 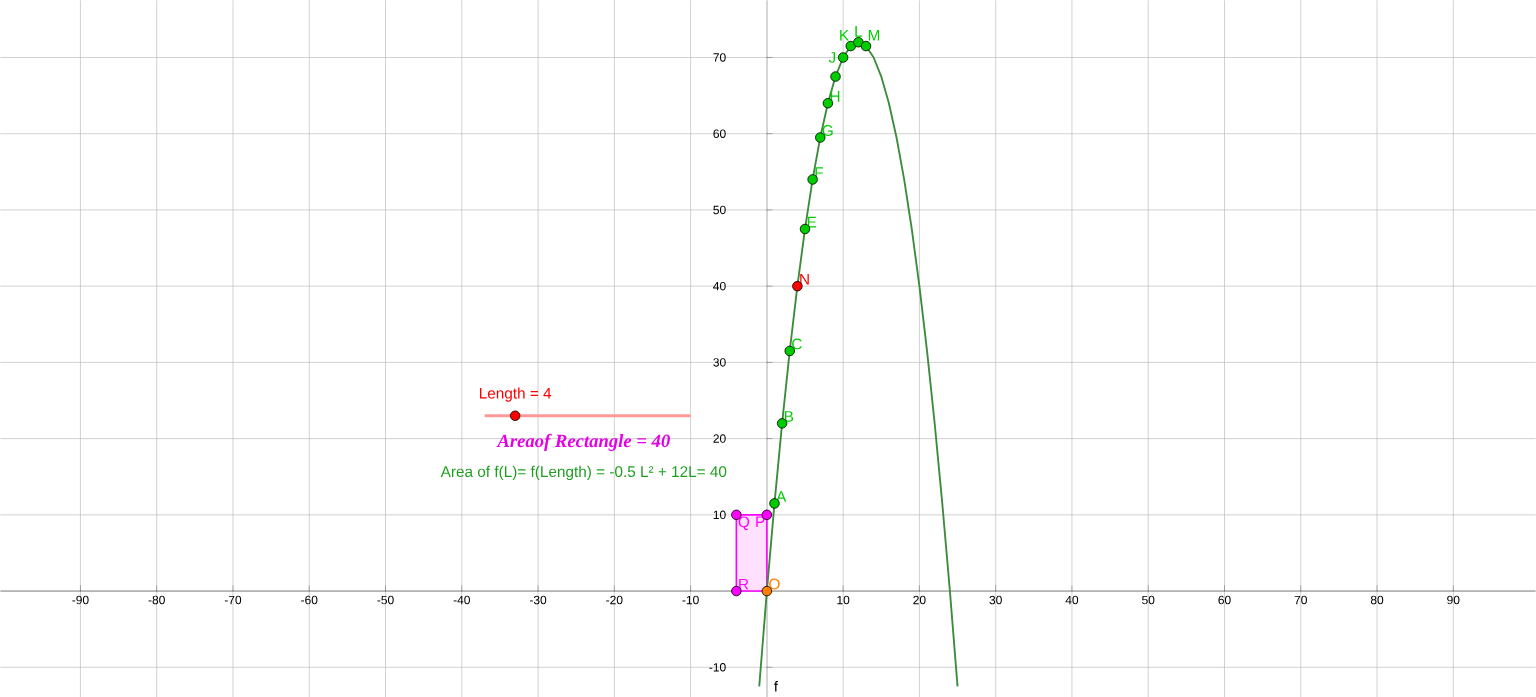 I want to click on x-tick-label: -70, so click(x=233, y=600).